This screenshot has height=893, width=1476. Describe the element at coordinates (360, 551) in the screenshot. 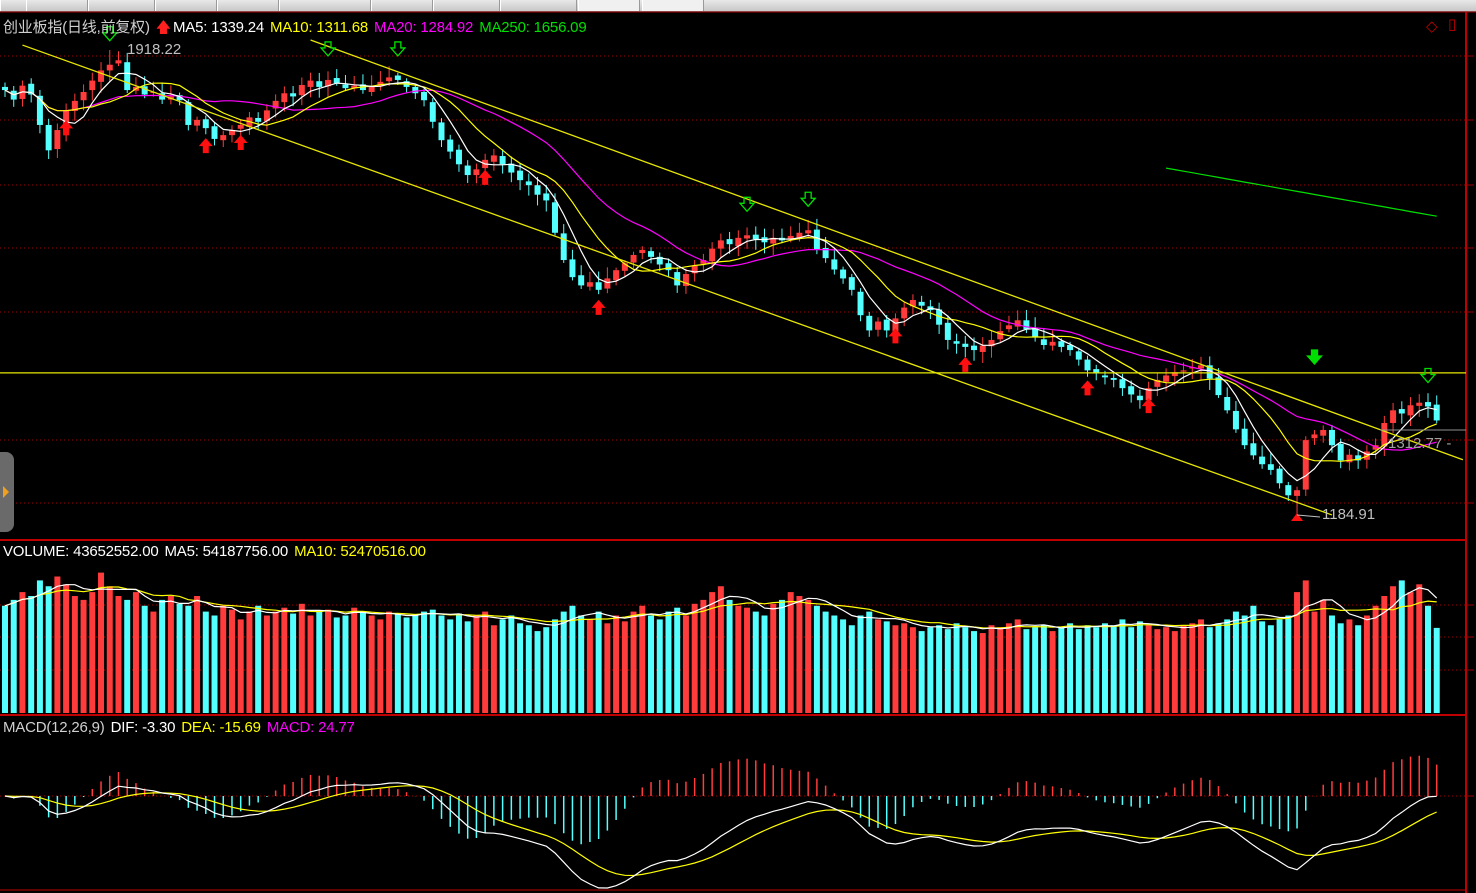

I see `volume-ma10: MA10: 52470516.00` at that location.